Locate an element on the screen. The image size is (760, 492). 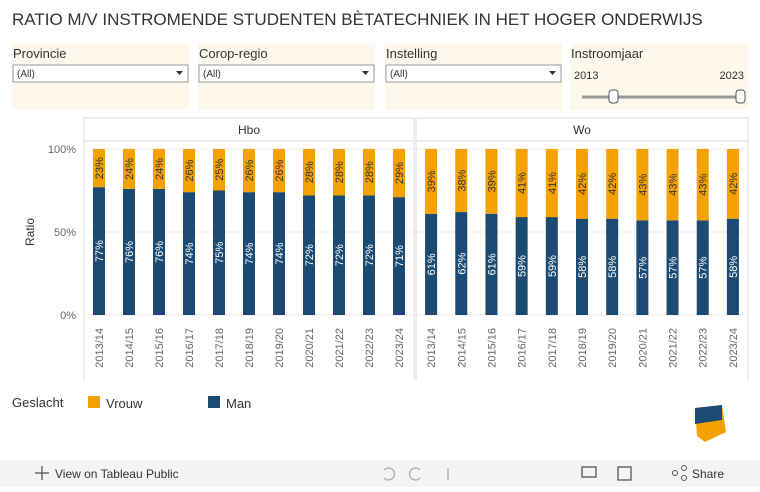
x-tick-label: 2019/20 is located at coordinates (280, 348).